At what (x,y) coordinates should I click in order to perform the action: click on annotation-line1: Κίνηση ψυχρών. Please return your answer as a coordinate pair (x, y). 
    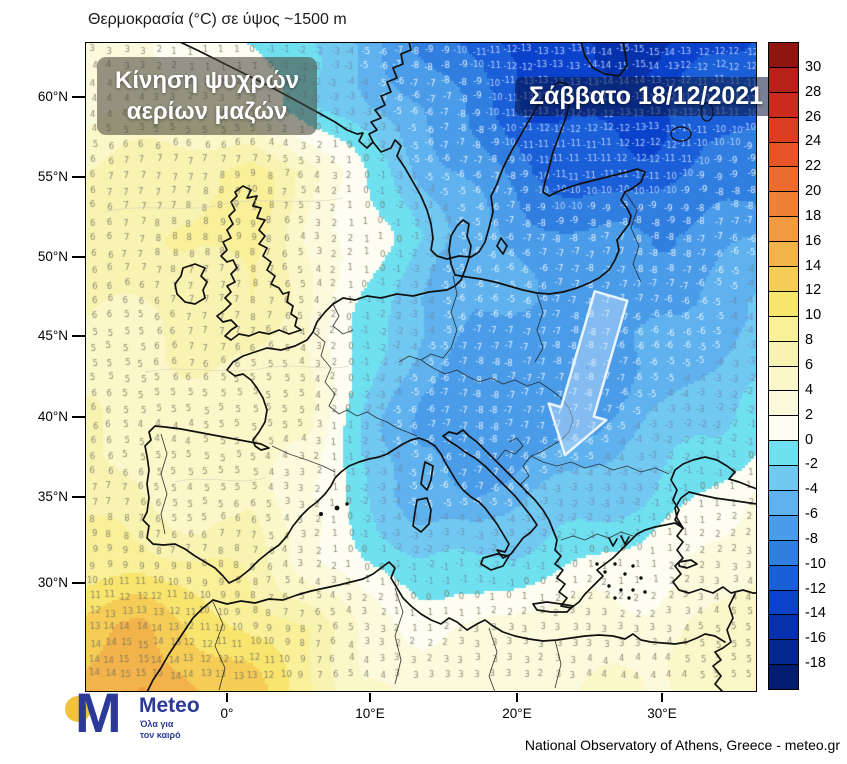
    Looking at the image, I should click on (207, 80).